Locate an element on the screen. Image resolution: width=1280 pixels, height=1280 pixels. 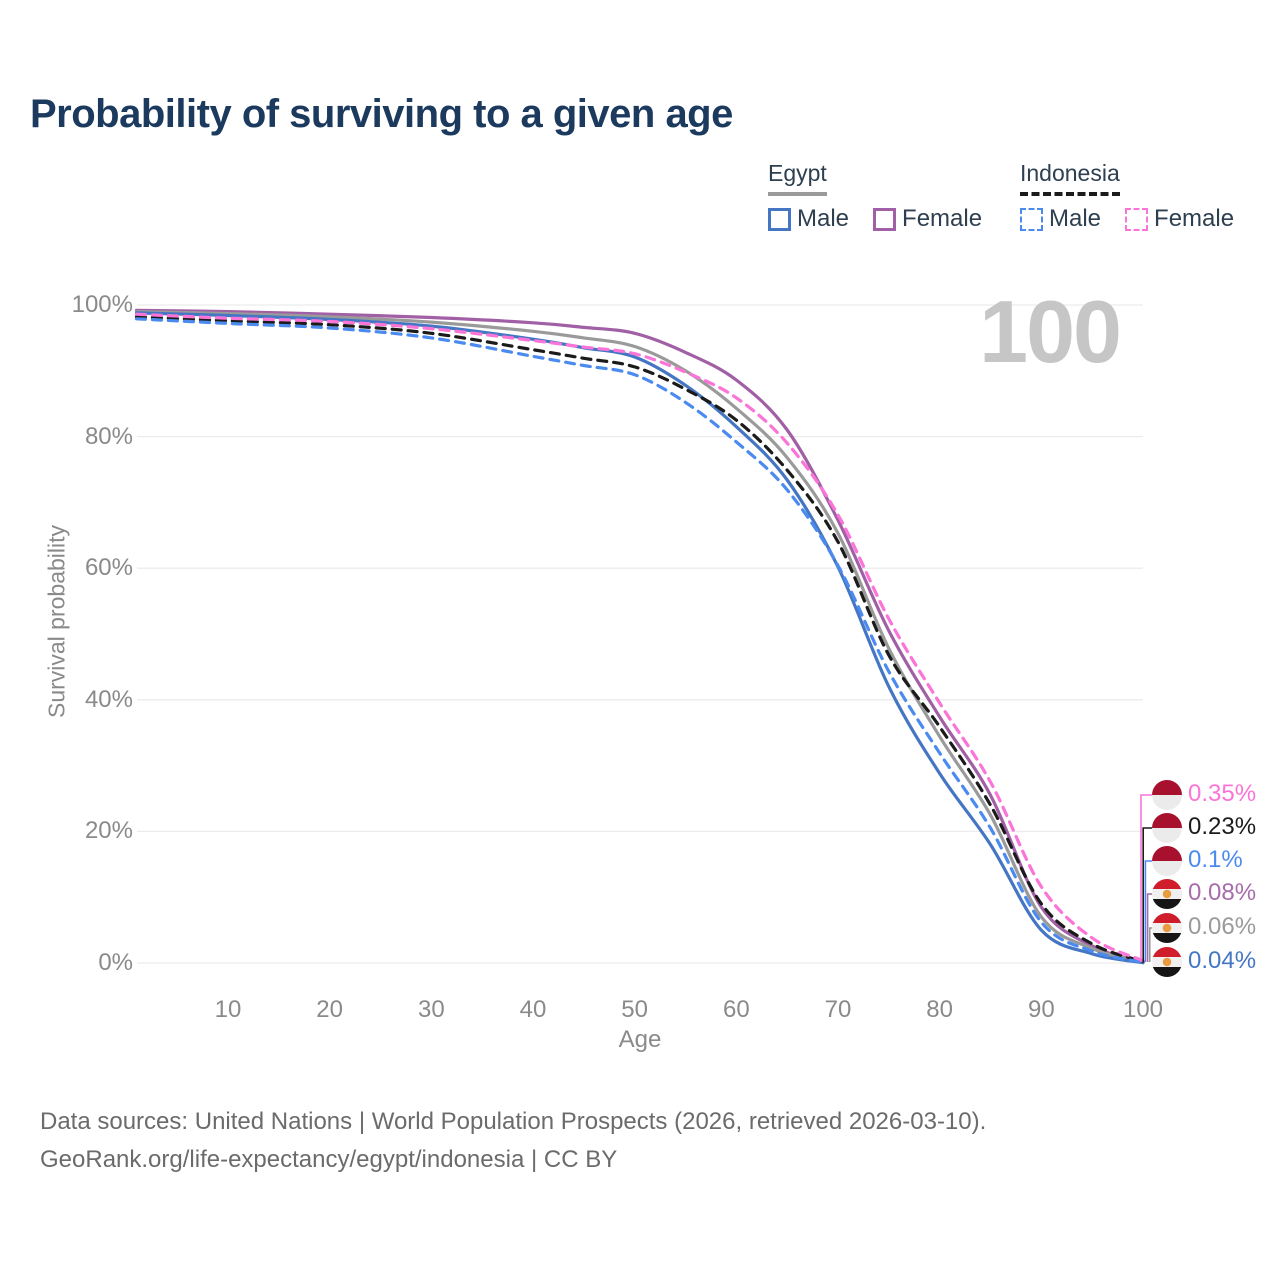
series-end-label: 0.08% is located at coordinates (1222, 892).